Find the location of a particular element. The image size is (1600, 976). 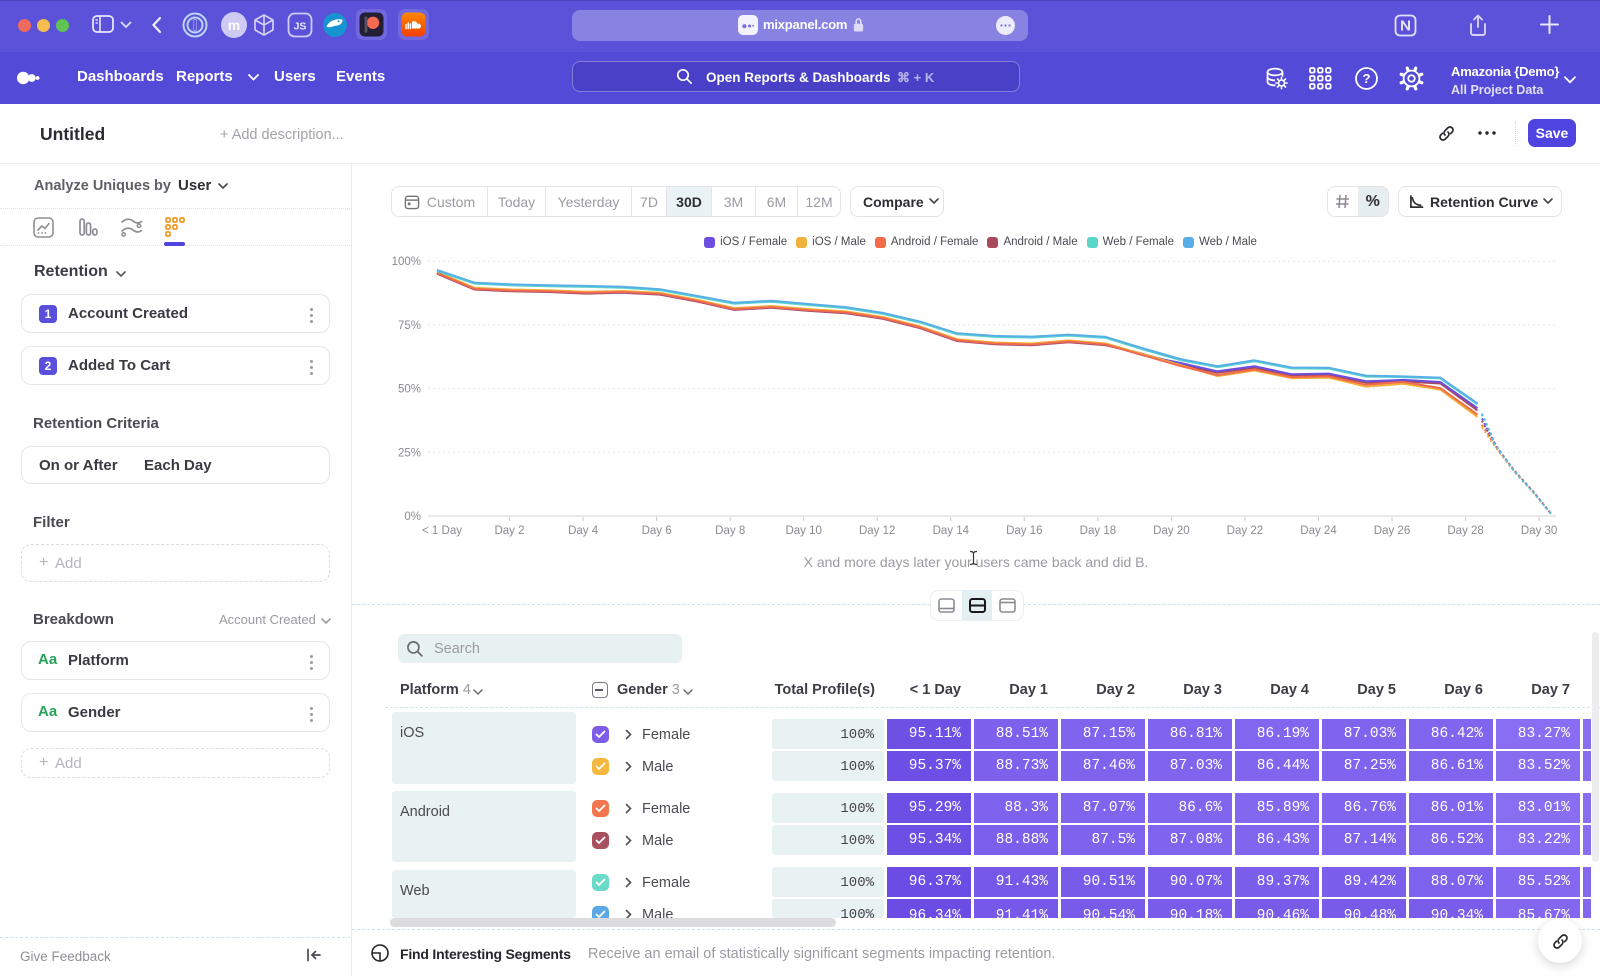

svg-text: Day 20 is located at coordinates (1171, 531).